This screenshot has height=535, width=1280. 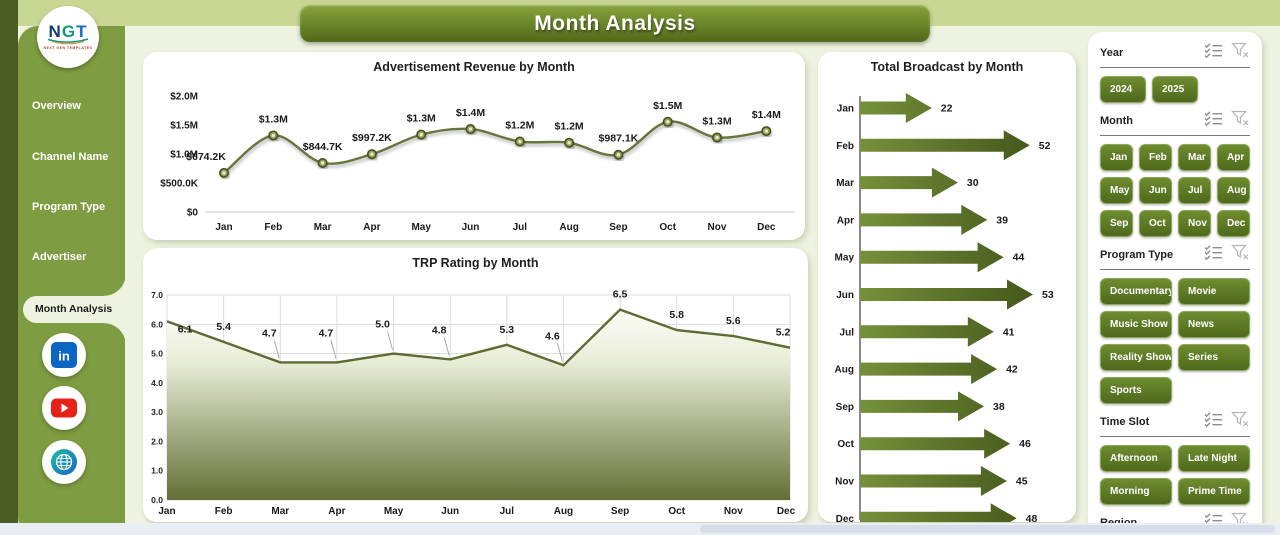 I want to click on filter-button-mar: Mar, so click(x=1194, y=157).